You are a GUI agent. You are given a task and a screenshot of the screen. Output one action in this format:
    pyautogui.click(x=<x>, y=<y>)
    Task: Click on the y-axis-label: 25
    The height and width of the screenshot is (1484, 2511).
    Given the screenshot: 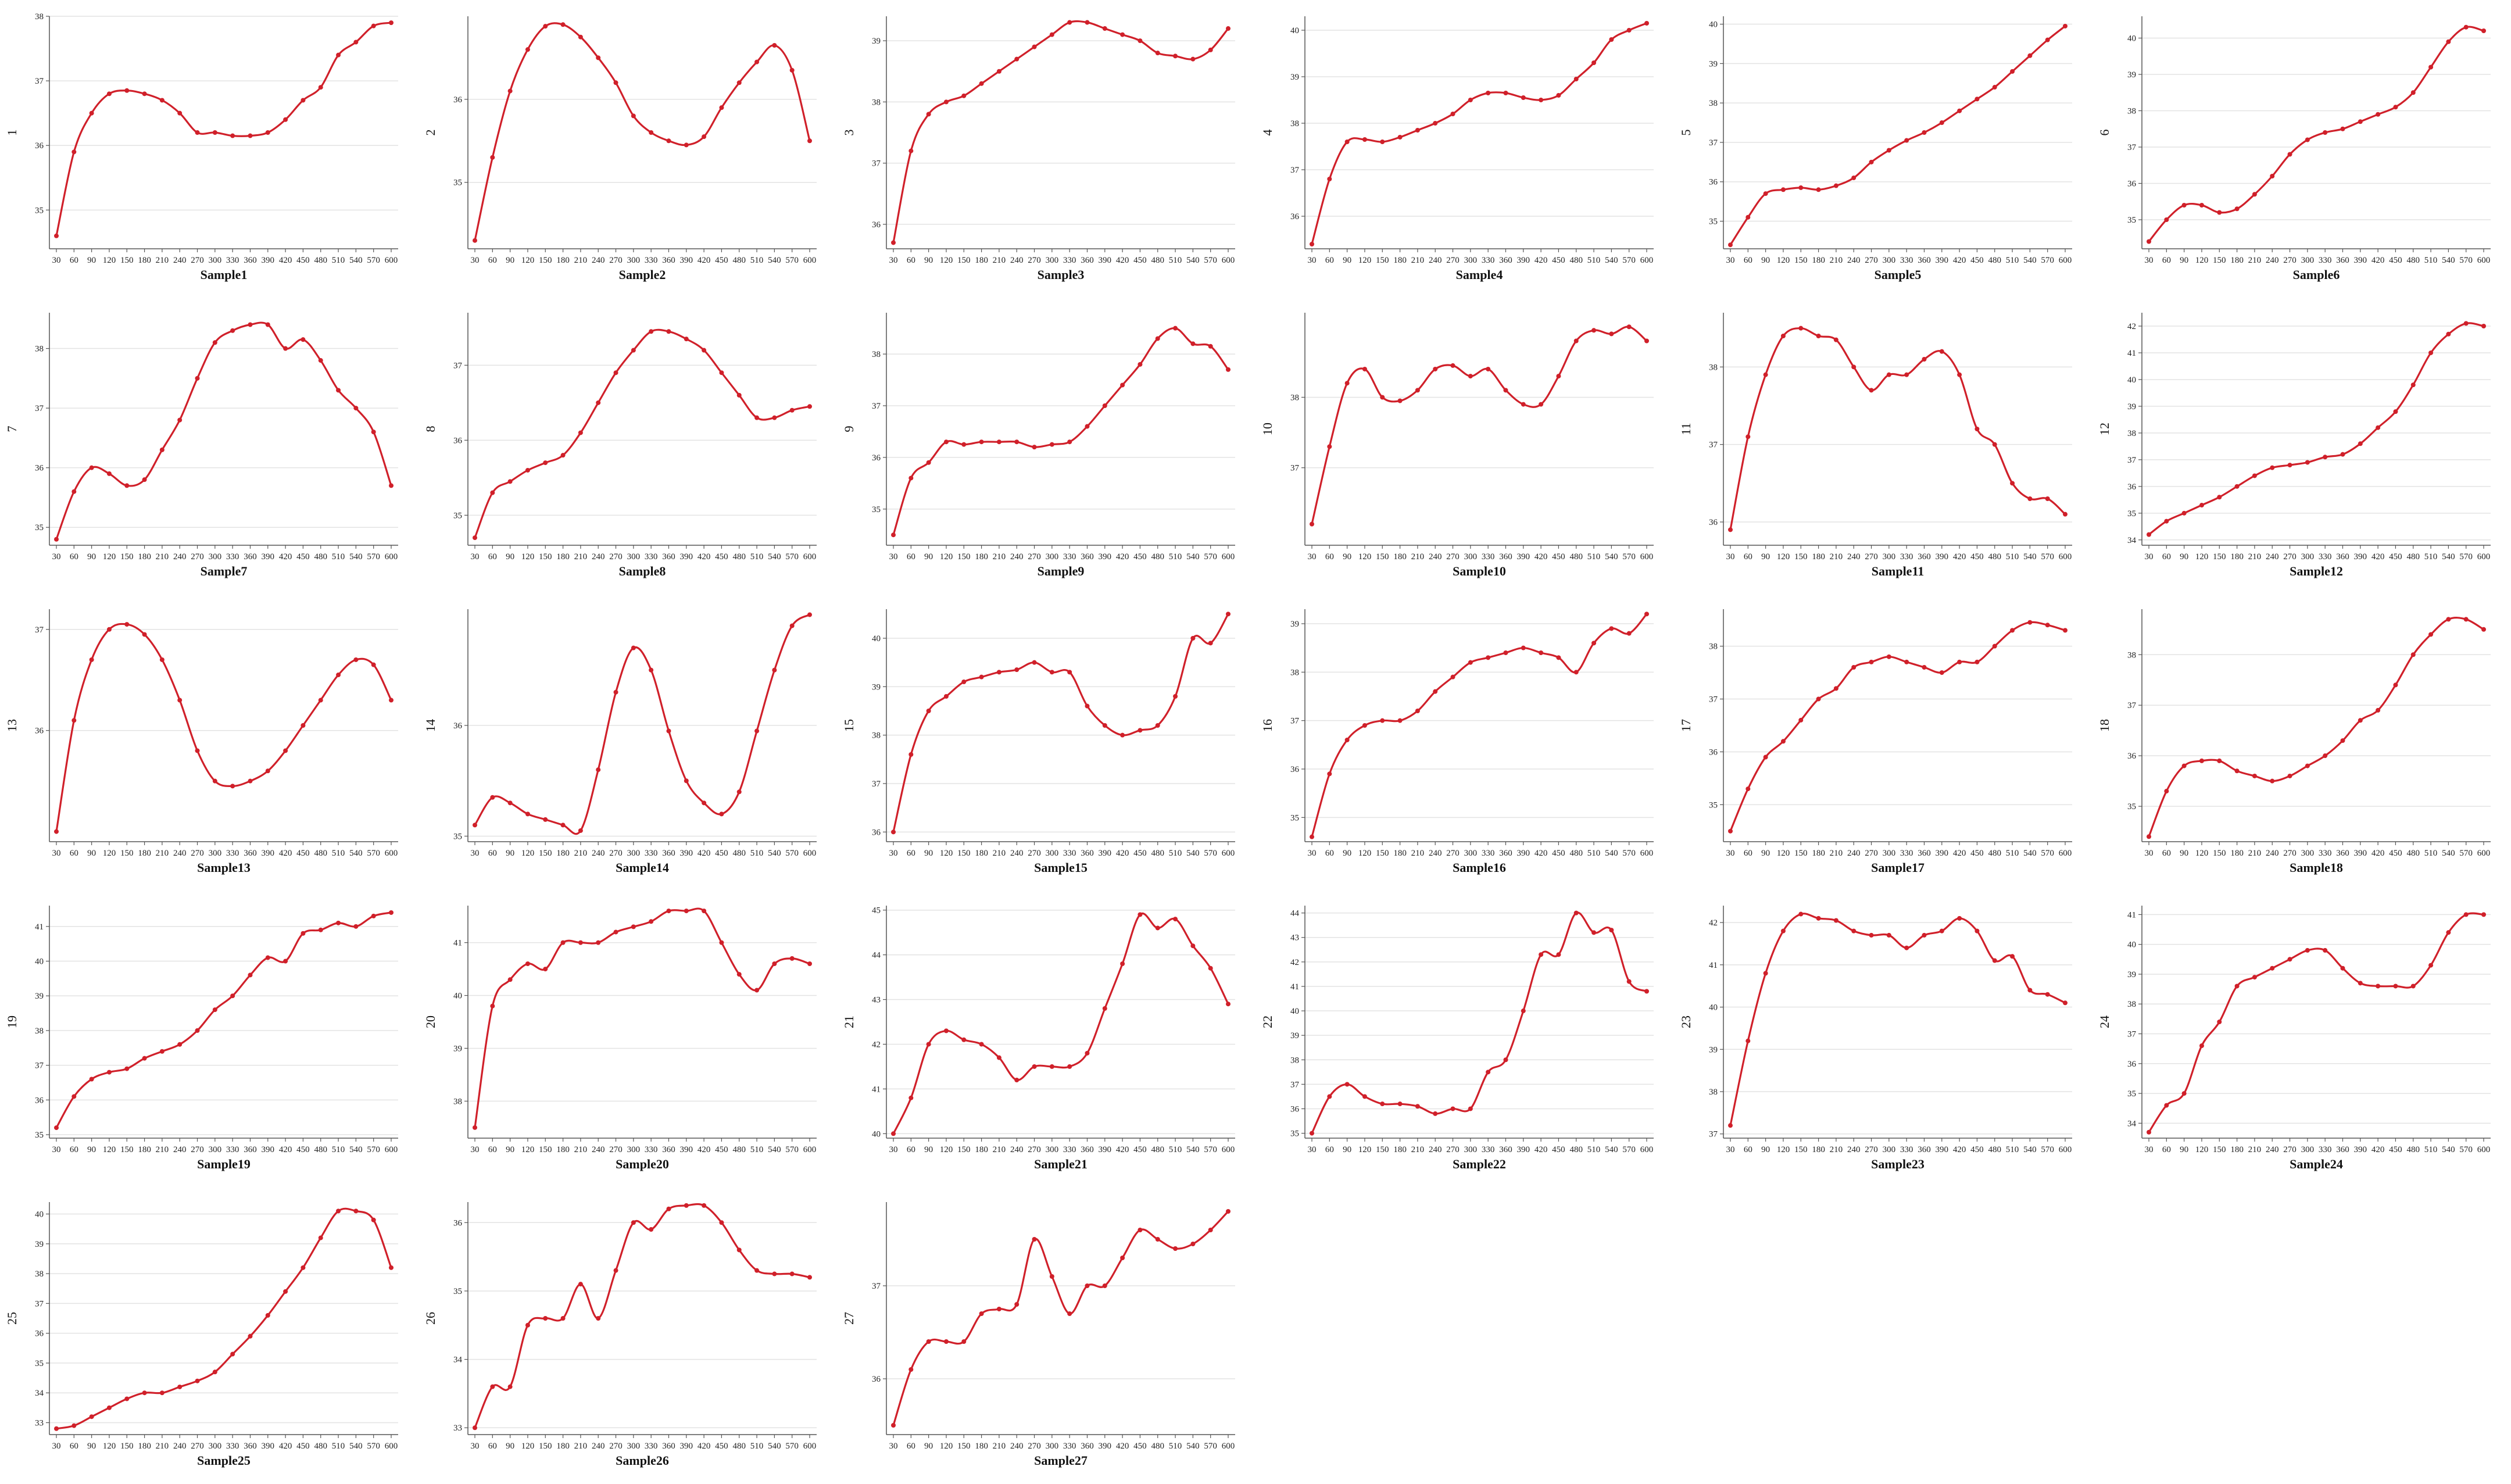 What is the action you would take?
    pyautogui.click(x=12, y=1318)
    